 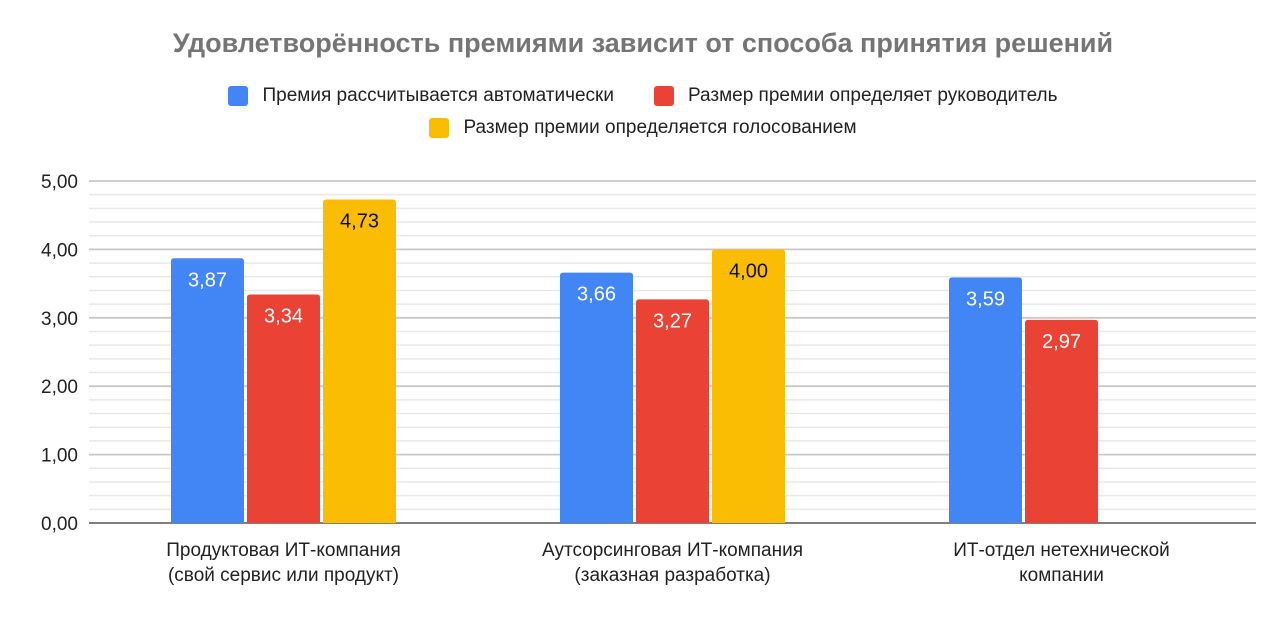 What do you see at coordinates (660, 127) in the screenshot?
I see `legend-label: Размер премии определяется голосованием` at bounding box center [660, 127].